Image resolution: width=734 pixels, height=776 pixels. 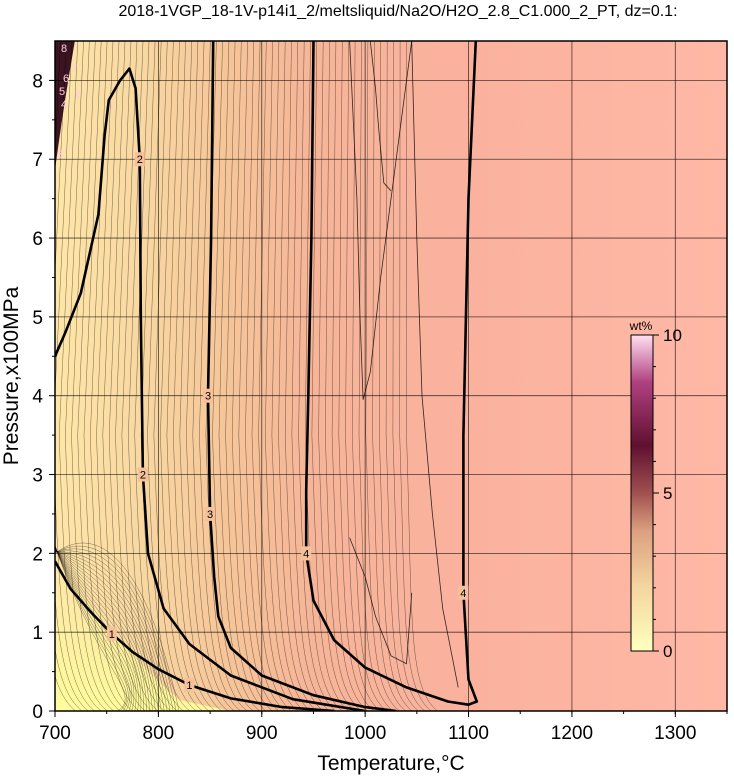 I want to click on colorbar-ticks: 0 5 10, so click(x=667, y=493).